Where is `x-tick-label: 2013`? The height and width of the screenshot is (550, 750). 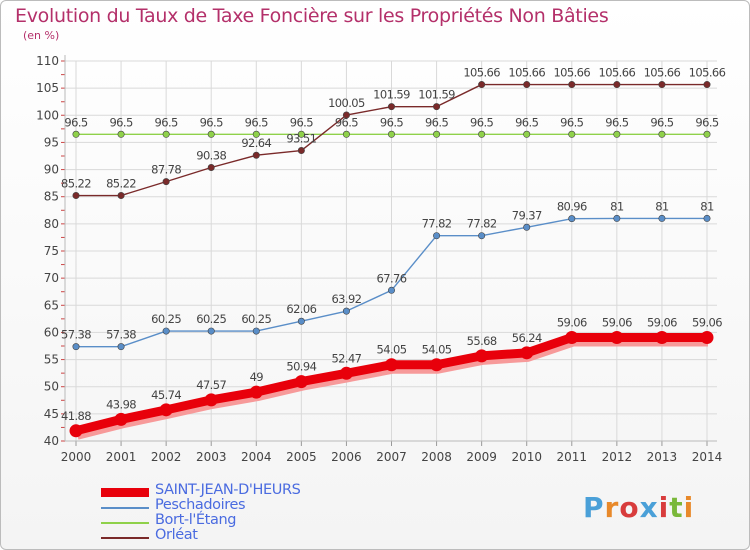
x-tick-label: 2013 is located at coordinates (662, 457).